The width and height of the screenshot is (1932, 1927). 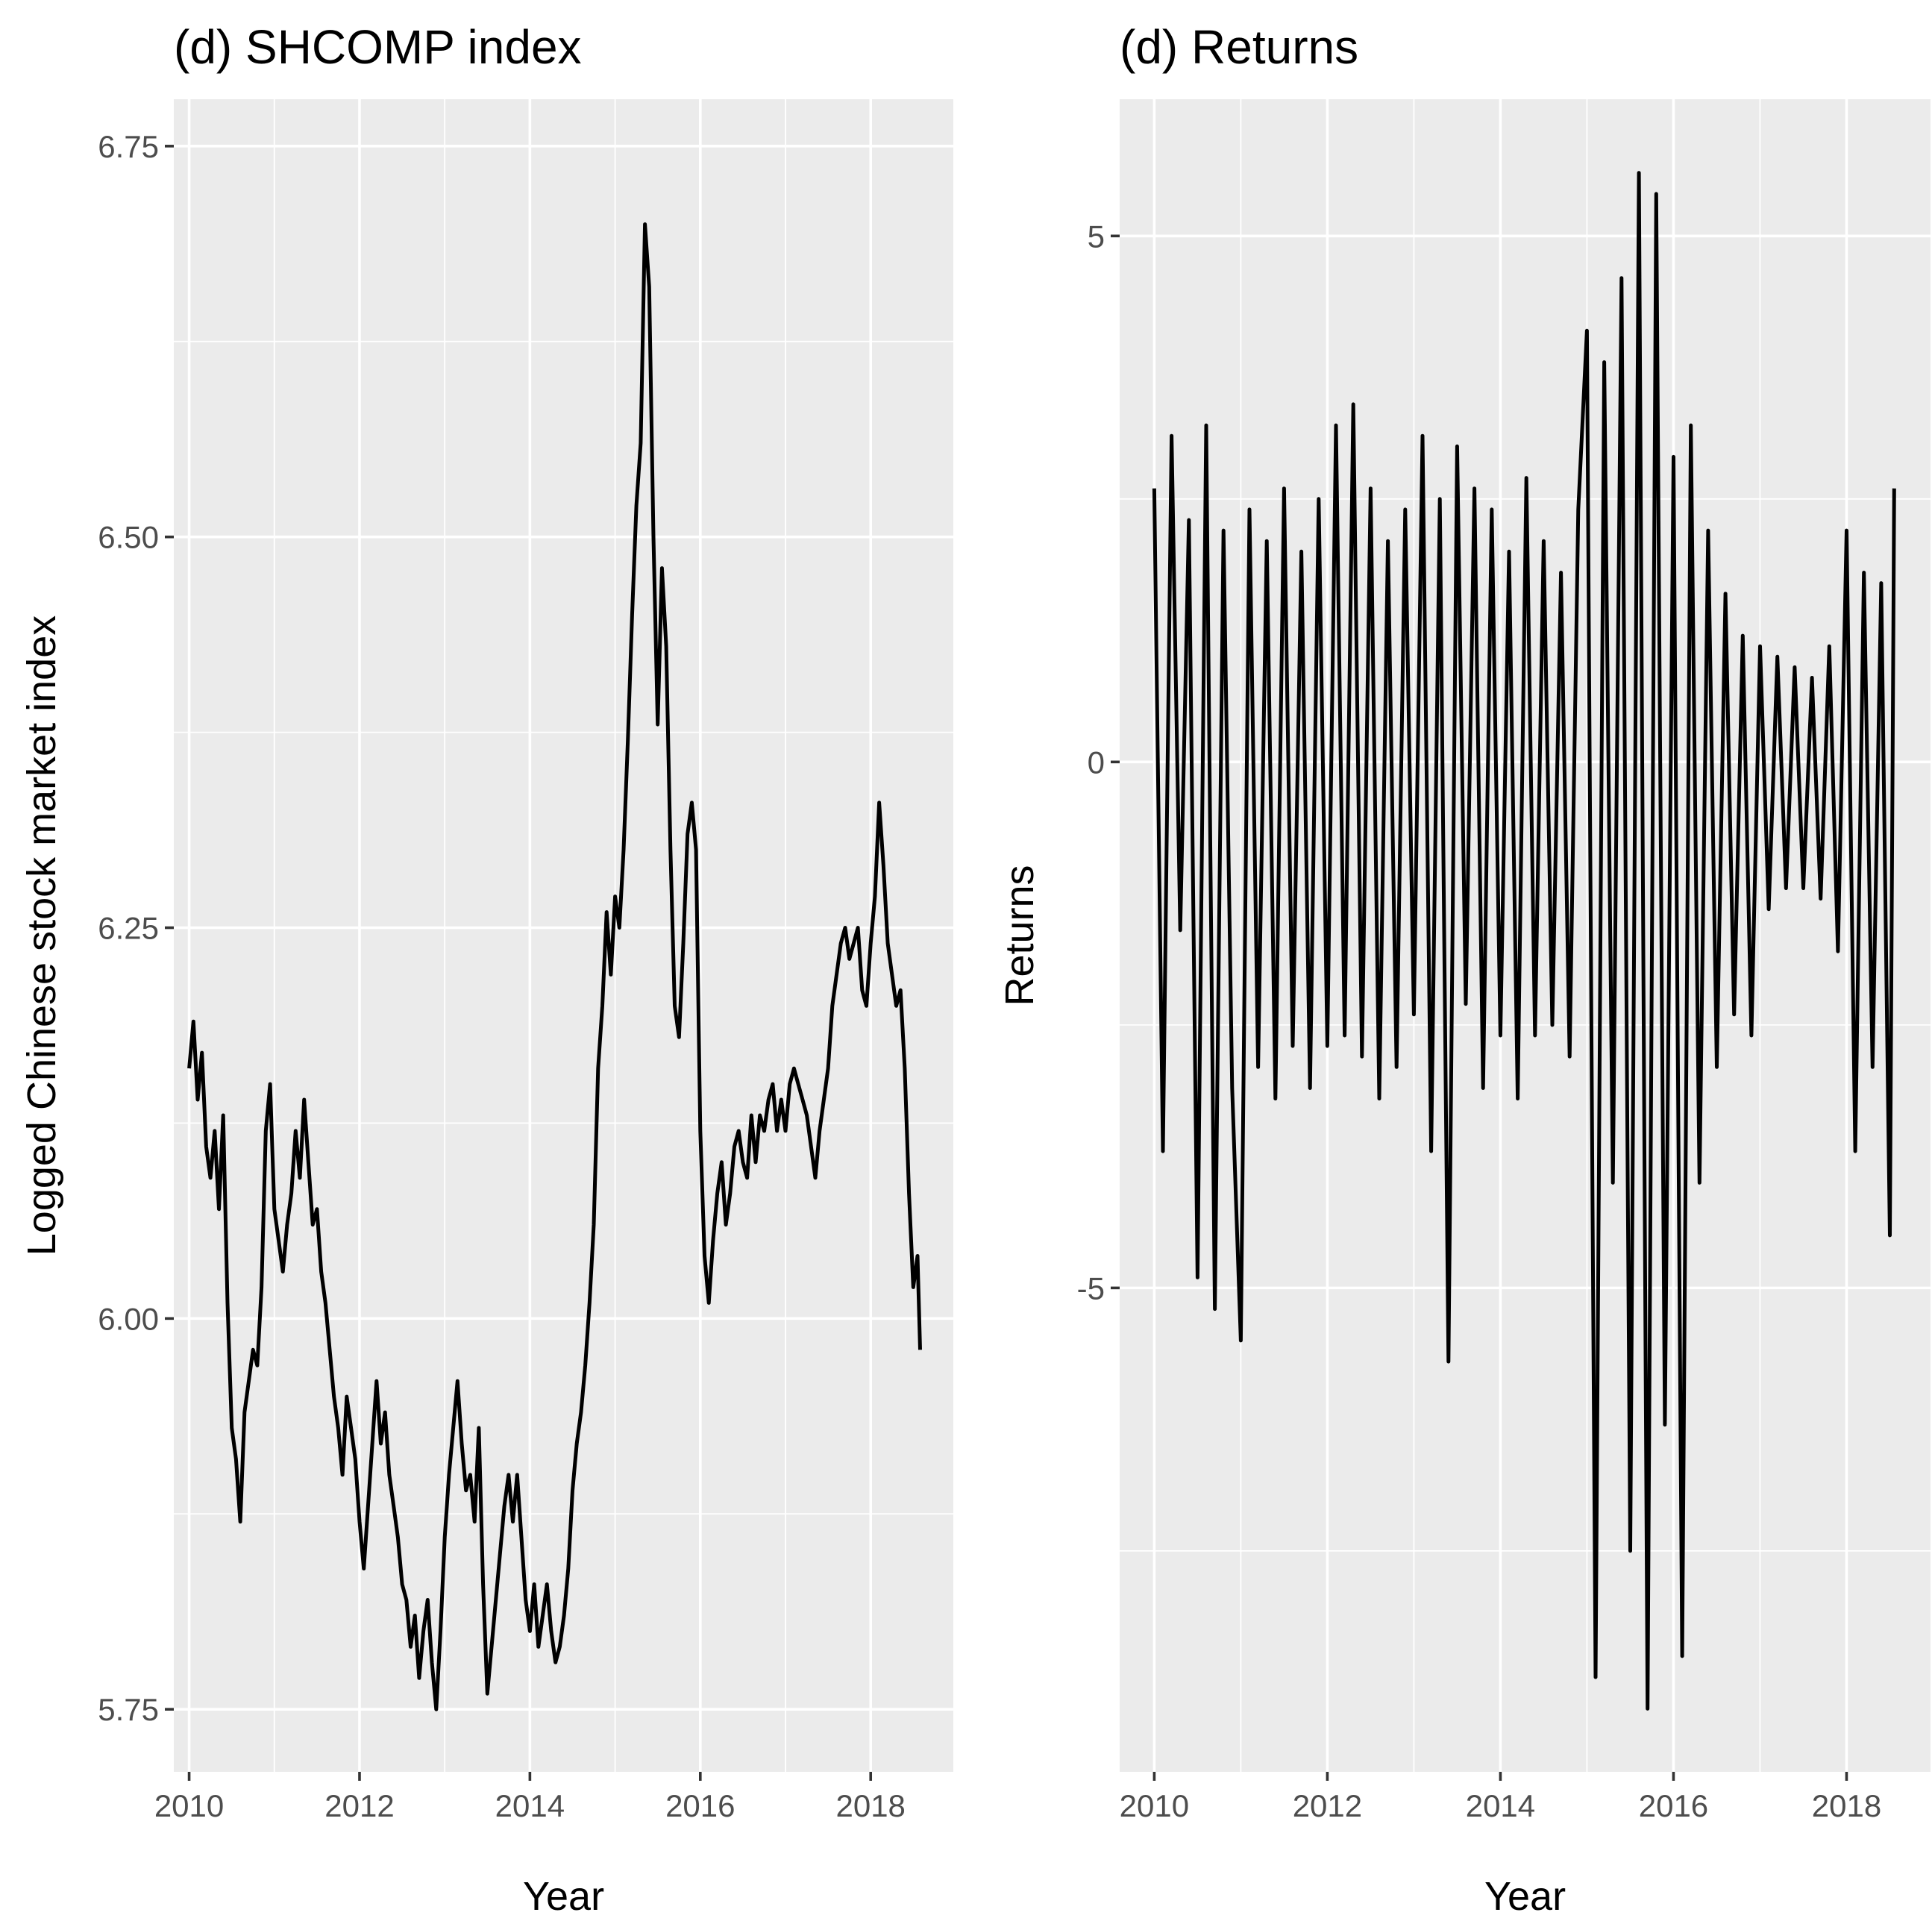 What do you see at coordinates (1525, 1897) in the screenshot?
I see `right-x-axis-label: Year` at bounding box center [1525, 1897].